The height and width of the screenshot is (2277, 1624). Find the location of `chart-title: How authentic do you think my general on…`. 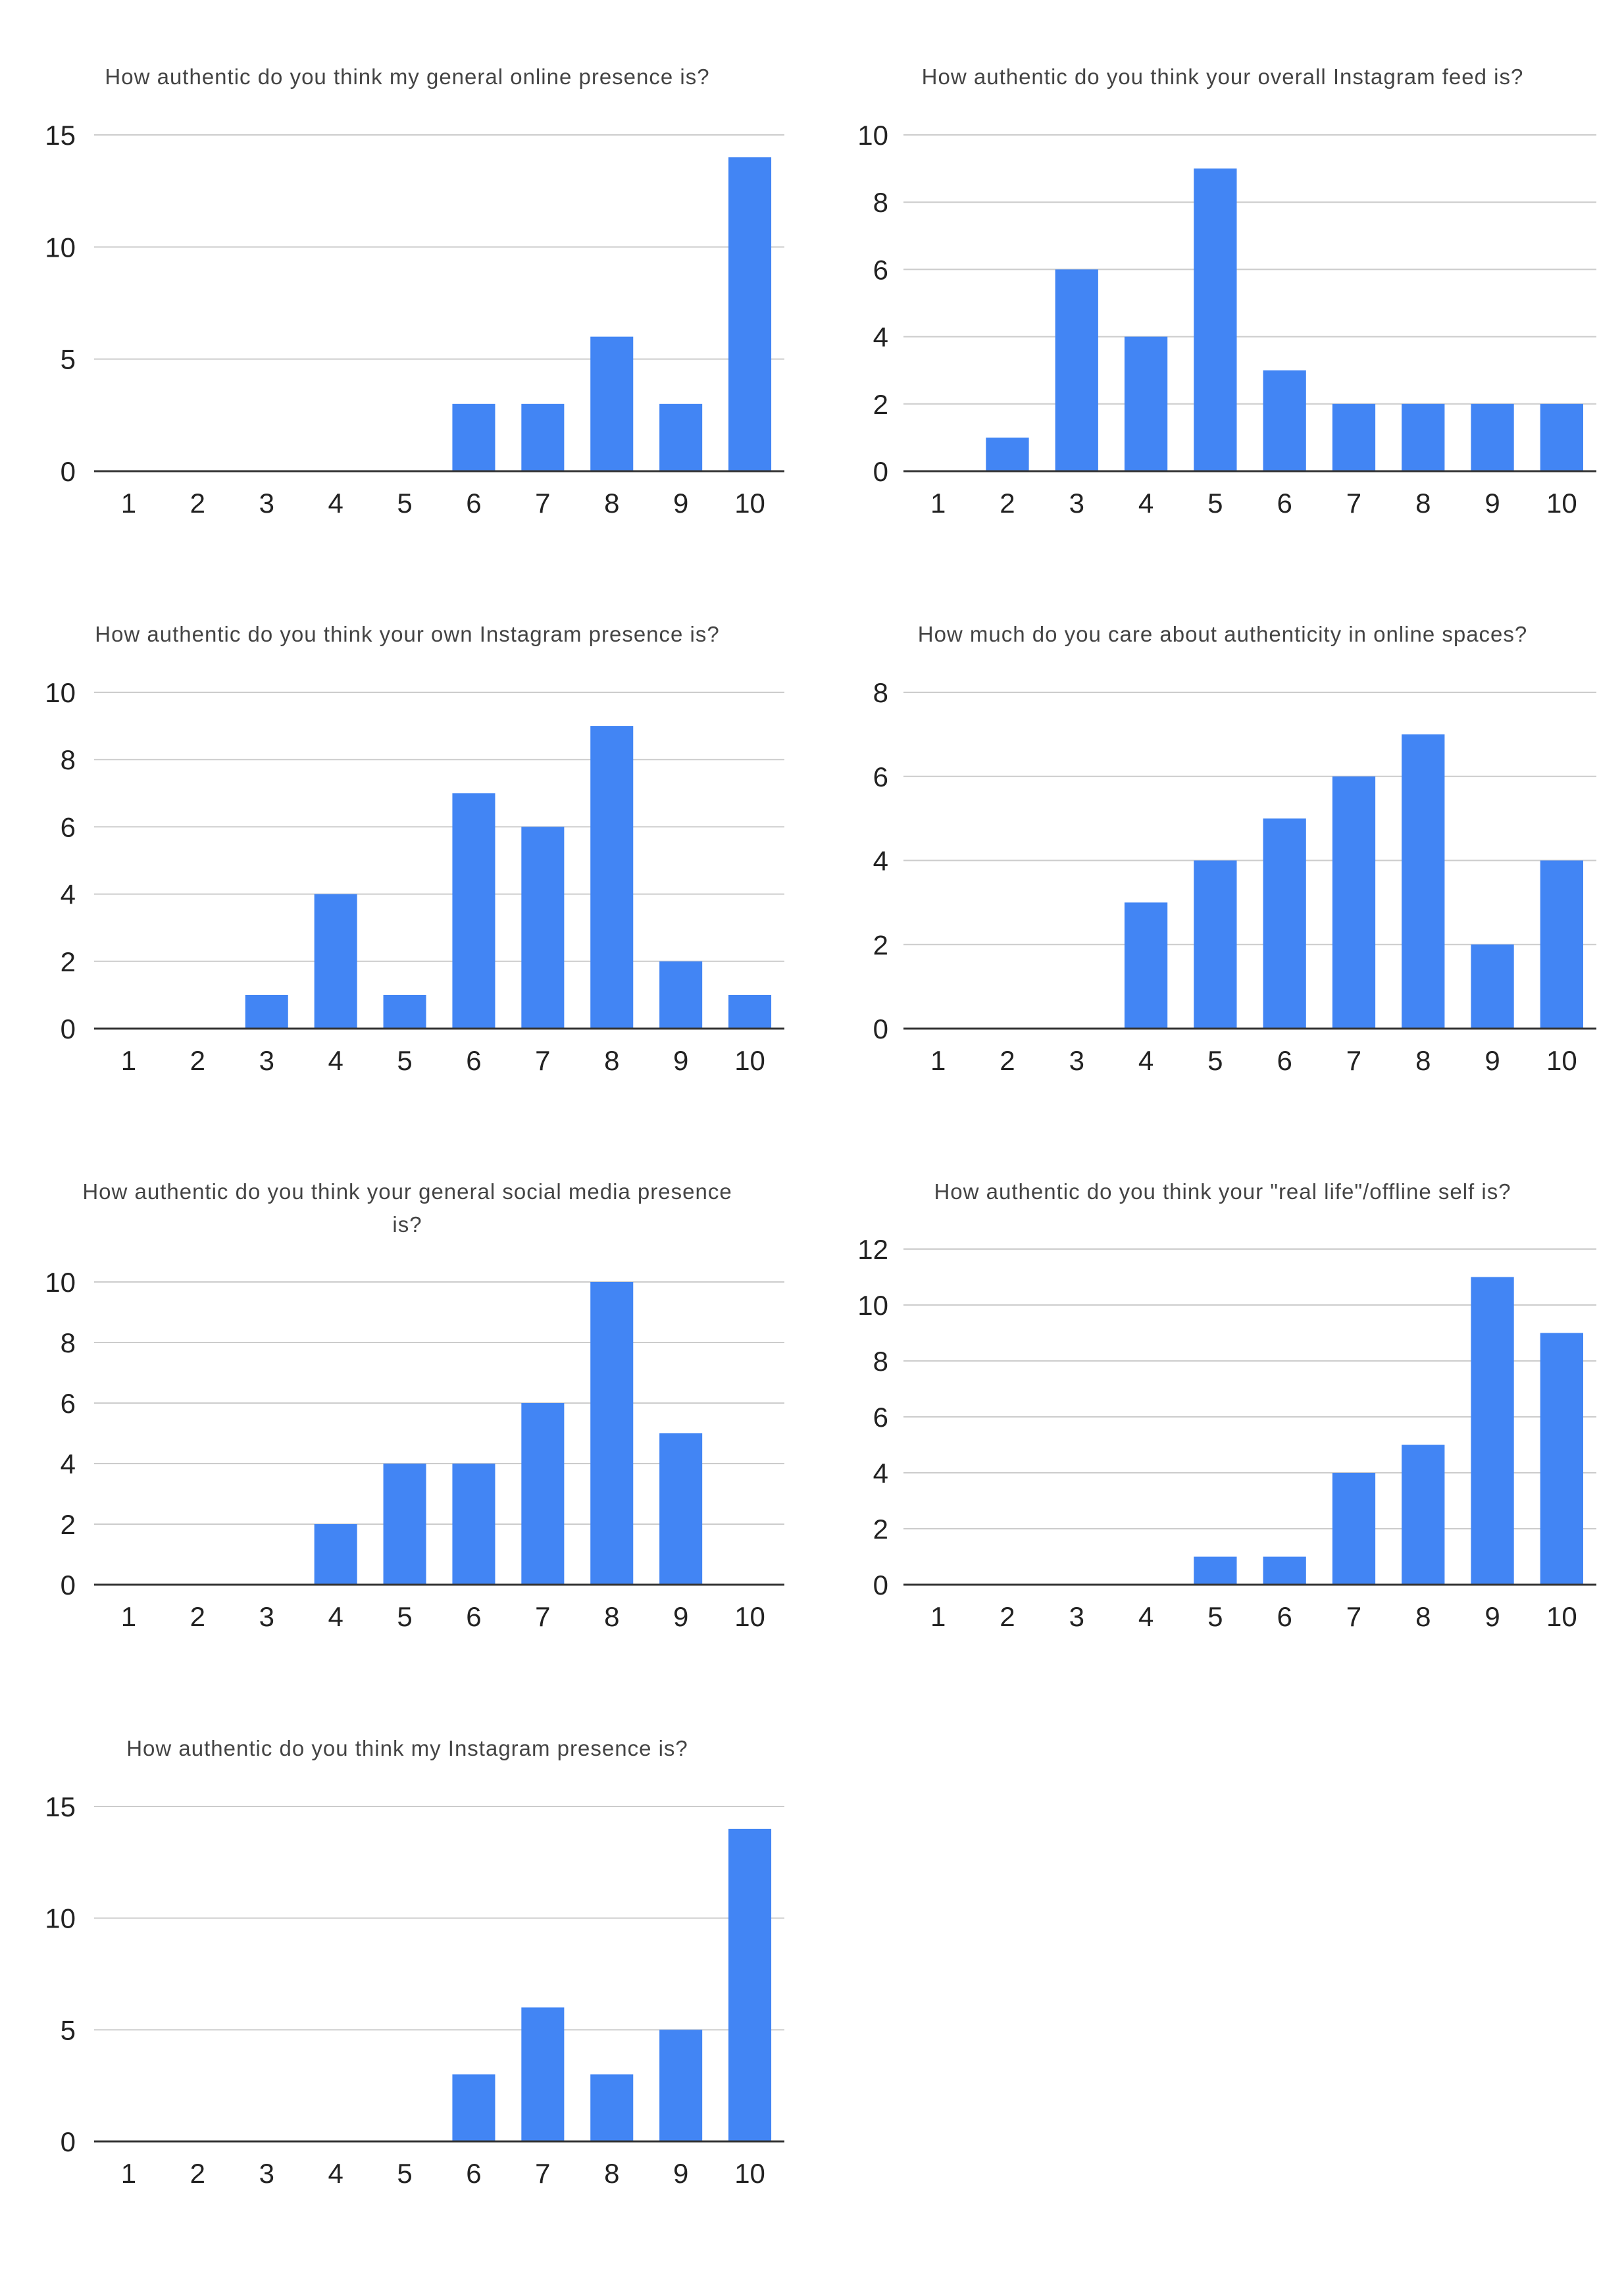

chart-title: How authentic do you think my general on… is located at coordinates (407, 76).